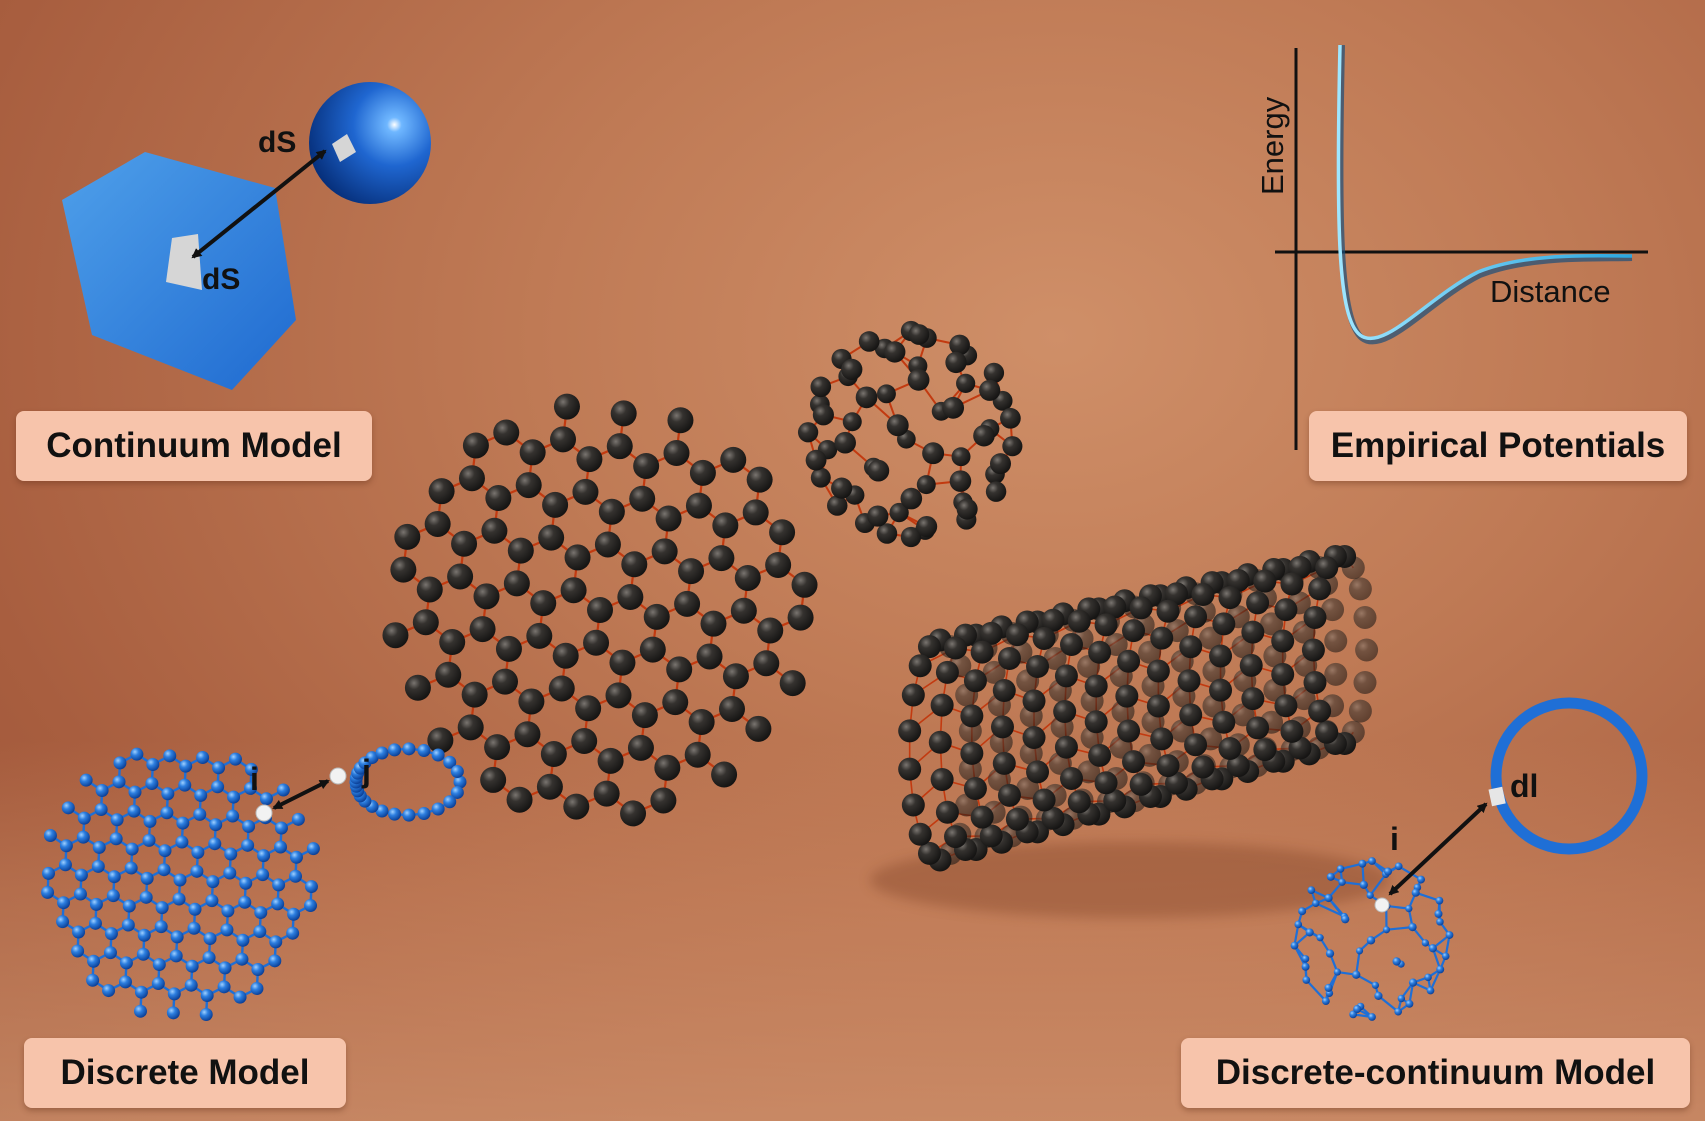  What do you see at coordinates (254, 779) in the screenshot?
I see `atom-i-label: i` at bounding box center [254, 779].